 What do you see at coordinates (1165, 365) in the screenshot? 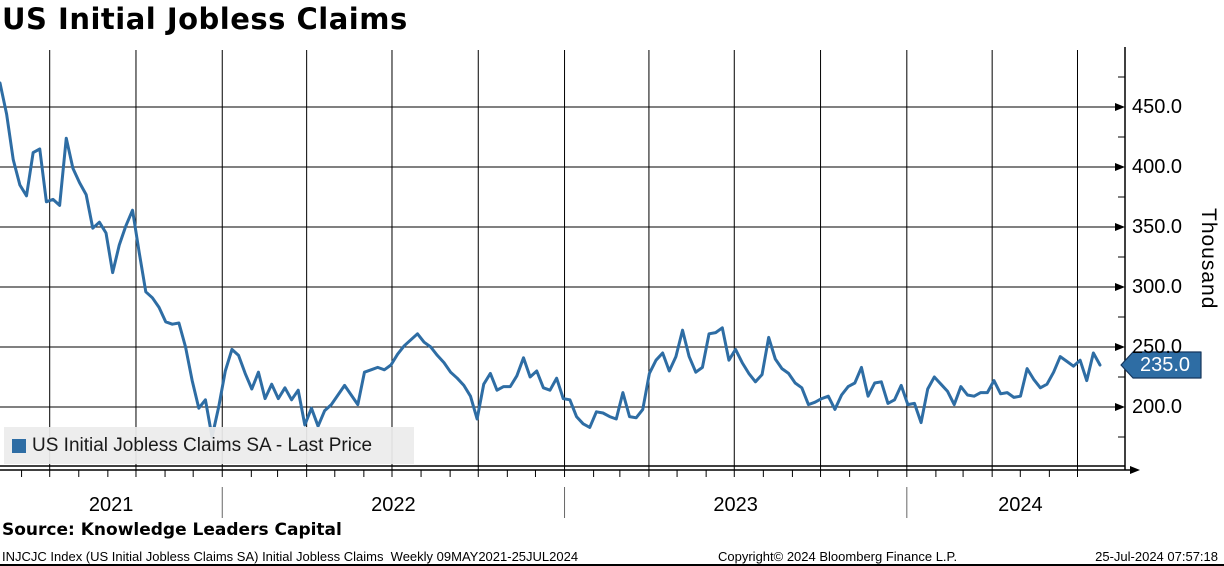
I see `last-price-badge: 235.0` at bounding box center [1165, 365].